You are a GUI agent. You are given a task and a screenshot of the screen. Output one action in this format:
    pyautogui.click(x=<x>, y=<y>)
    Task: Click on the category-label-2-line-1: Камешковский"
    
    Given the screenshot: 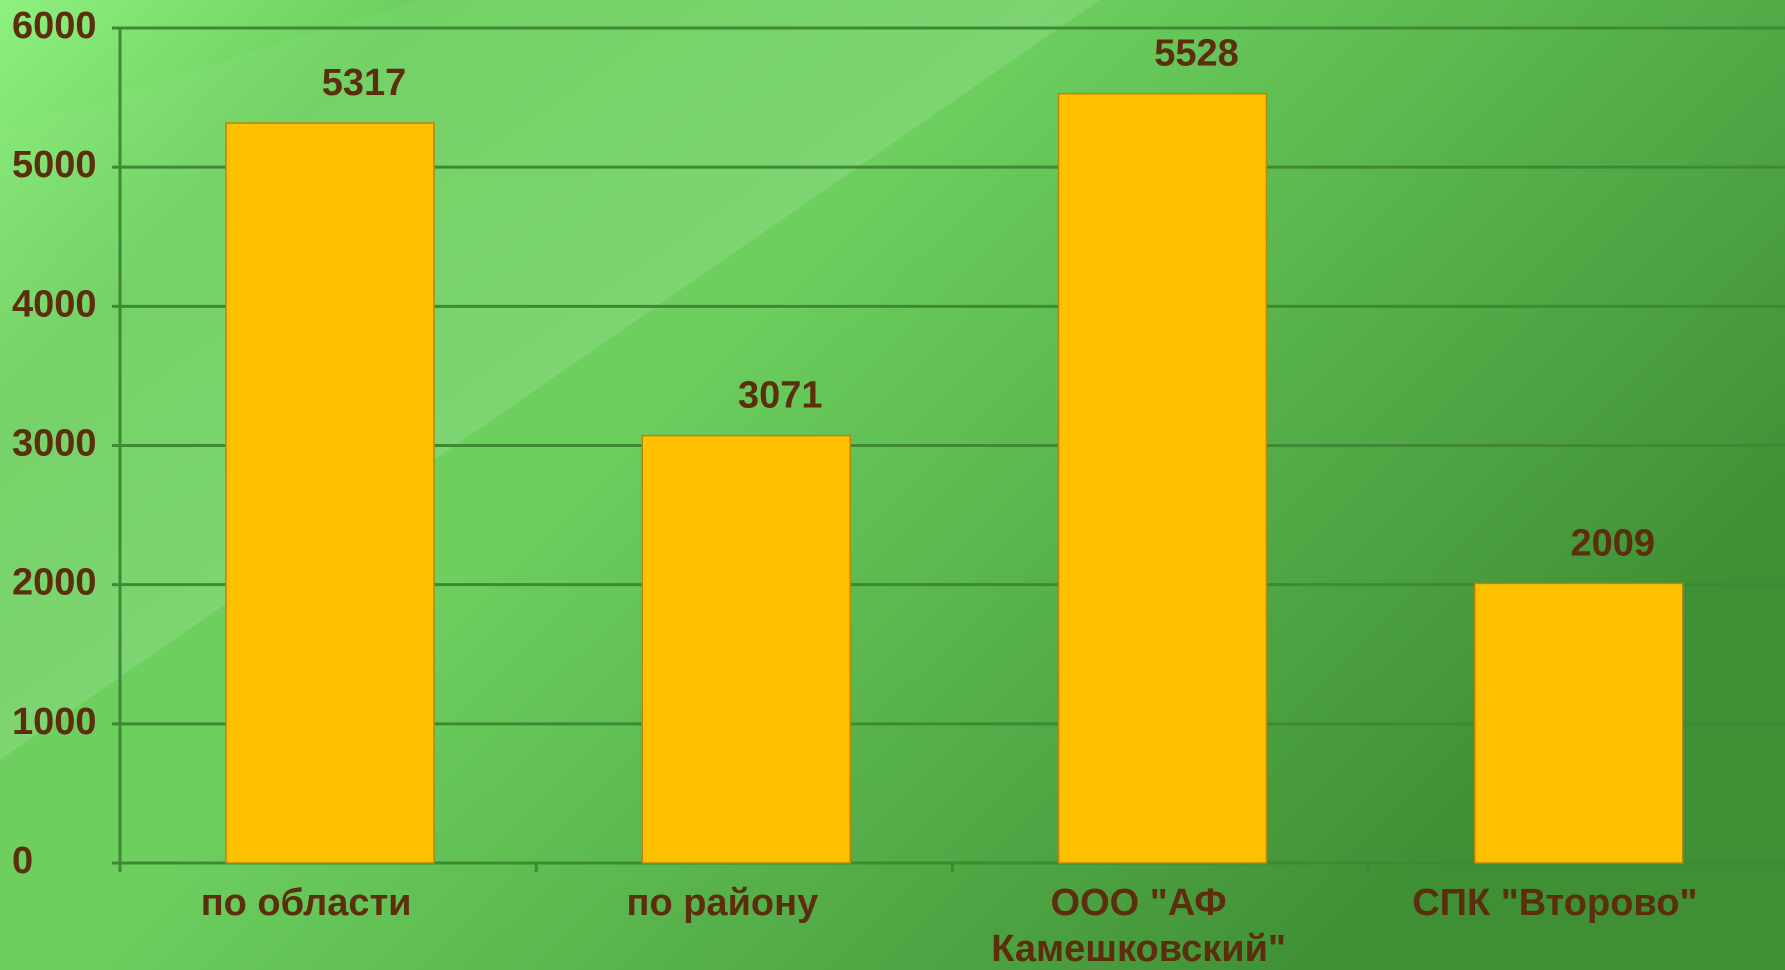 What is the action you would take?
    pyautogui.click(x=1138, y=949)
    